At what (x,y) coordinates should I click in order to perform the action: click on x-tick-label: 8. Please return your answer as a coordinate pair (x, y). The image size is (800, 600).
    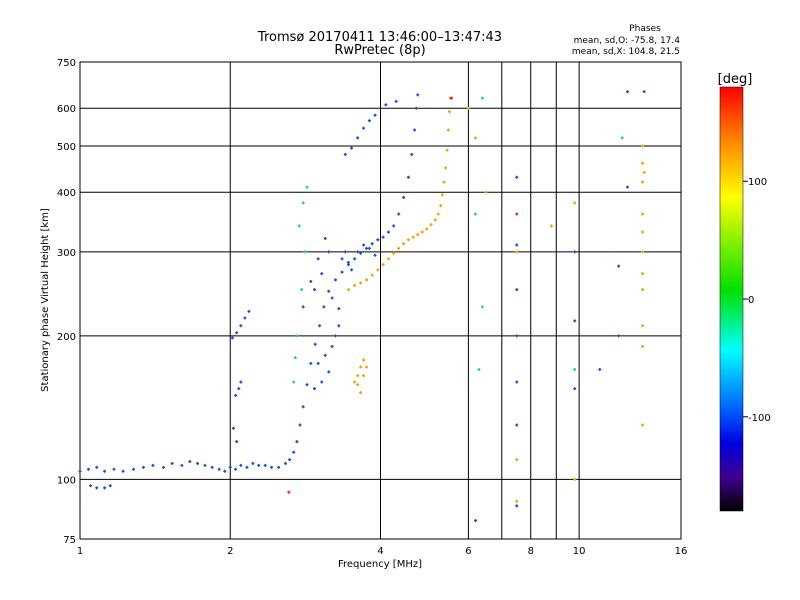
    Looking at the image, I should click on (531, 551).